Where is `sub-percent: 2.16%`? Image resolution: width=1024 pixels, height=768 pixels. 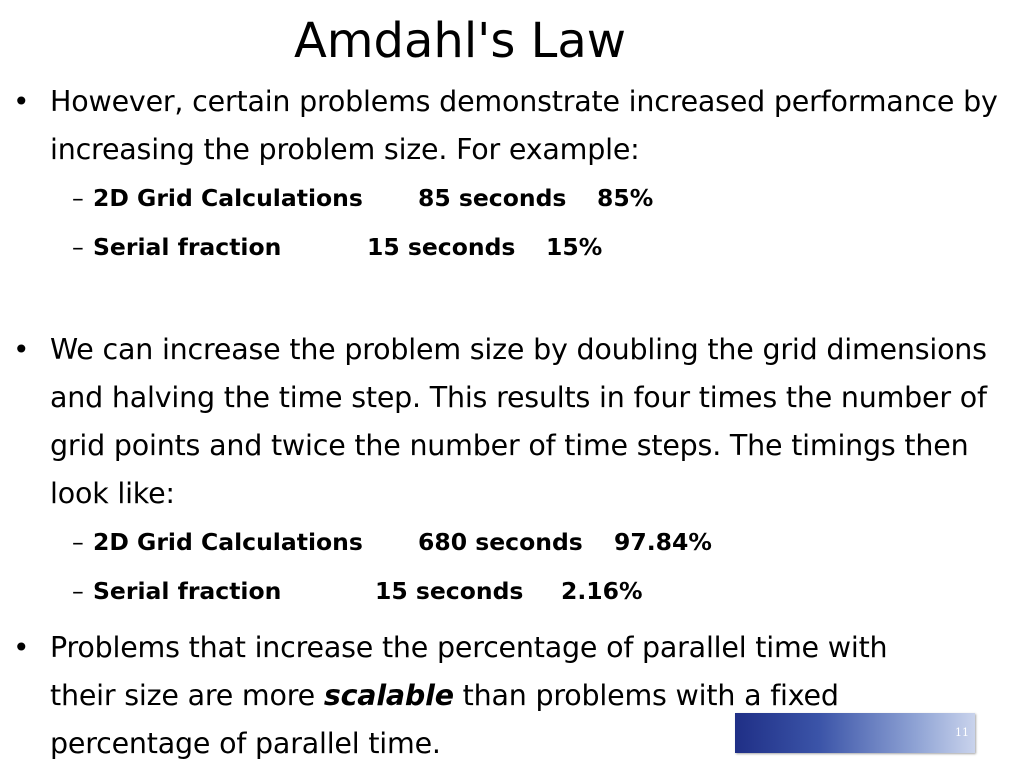 sub-percent: 2.16% is located at coordinates (602, 591).